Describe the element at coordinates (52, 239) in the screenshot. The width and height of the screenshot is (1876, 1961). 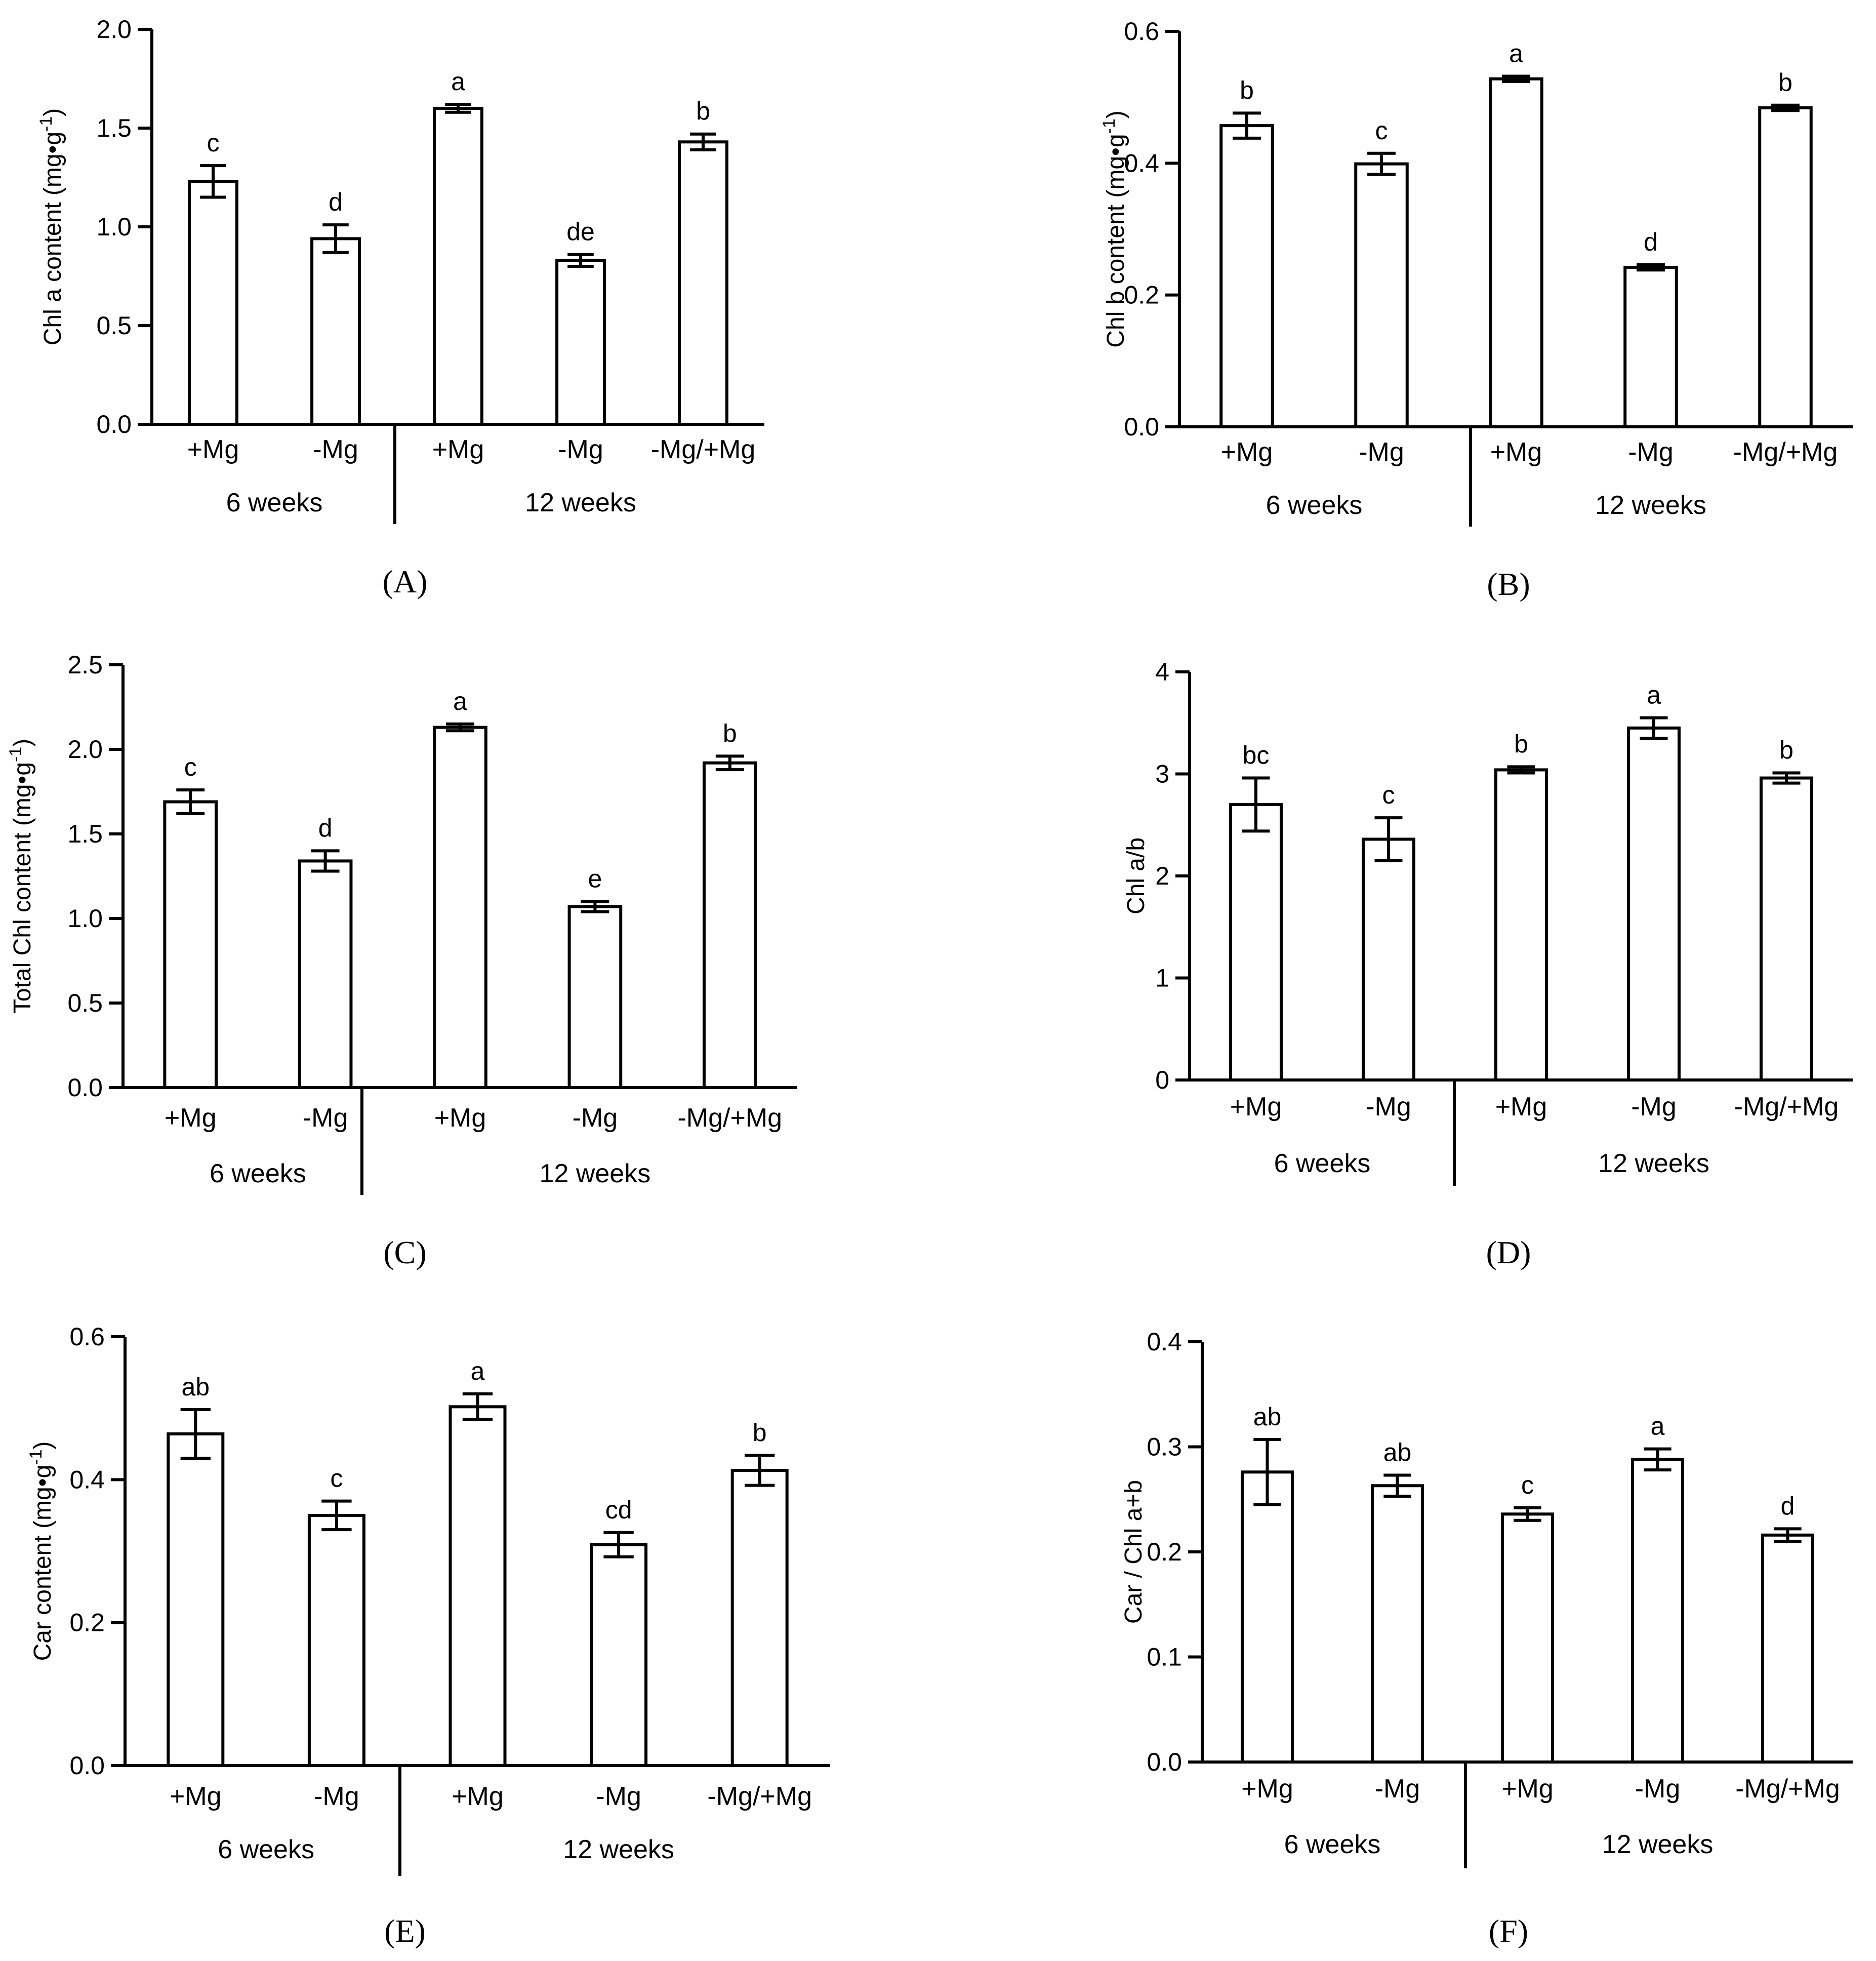
I see `y-axis-label-text: Chl a content (mg•g` at that location.